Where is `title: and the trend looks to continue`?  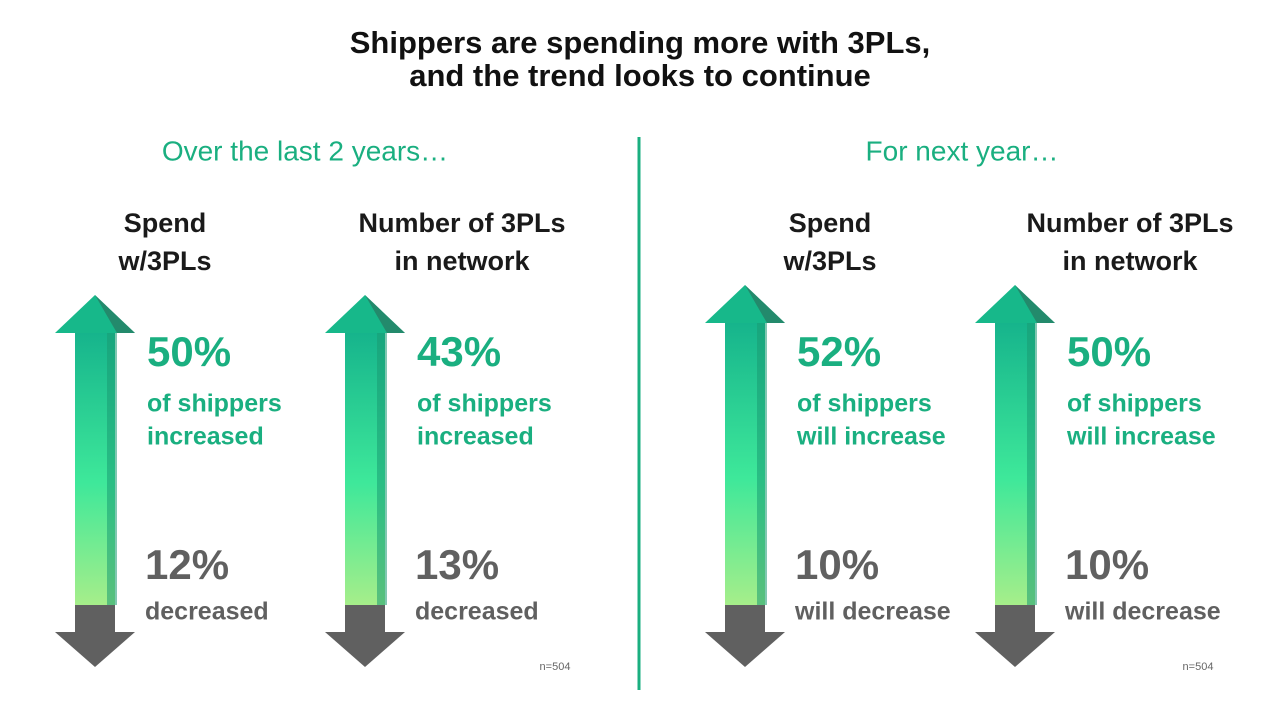 title: and the trend looks to continue is located at coordinates (640, 75).